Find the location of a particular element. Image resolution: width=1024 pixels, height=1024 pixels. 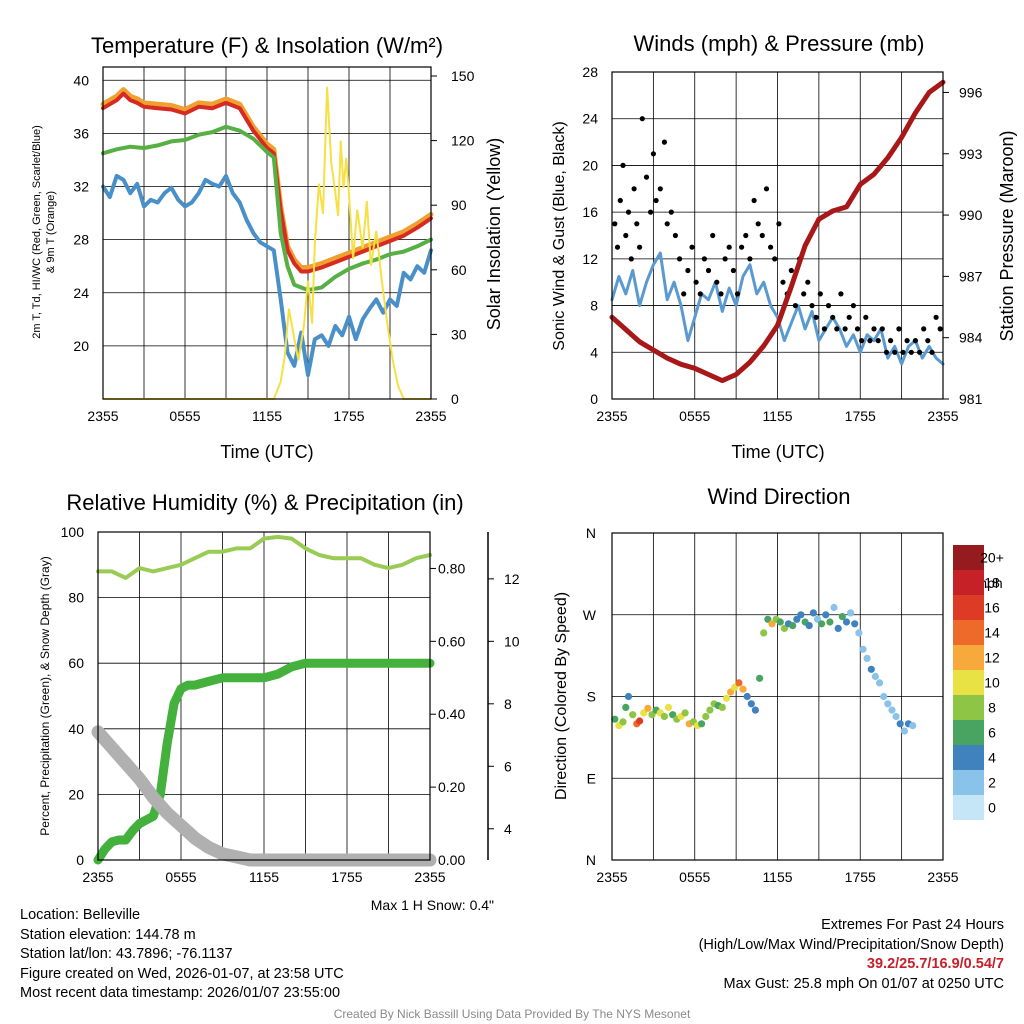

temperature-y2tick-label: 120 is located at coordinates (463, 141).